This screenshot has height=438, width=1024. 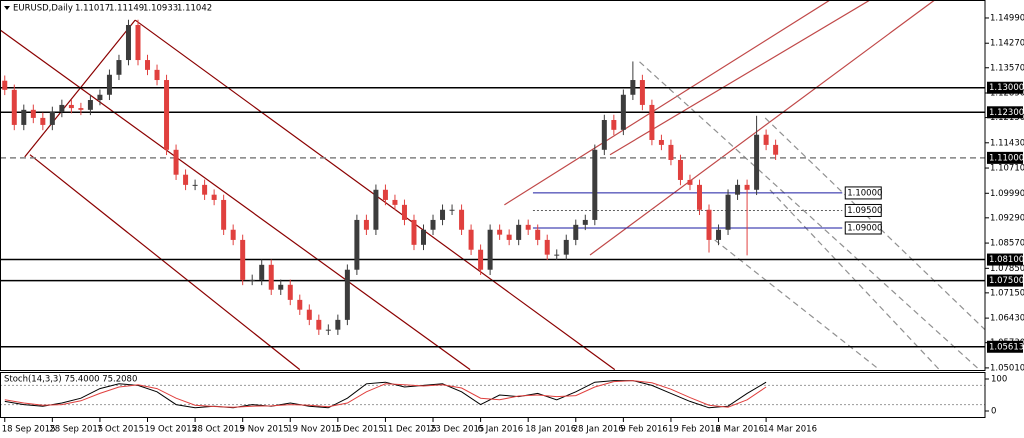 I want to click on header-value: 1.11042, so click(x=194, y=9).